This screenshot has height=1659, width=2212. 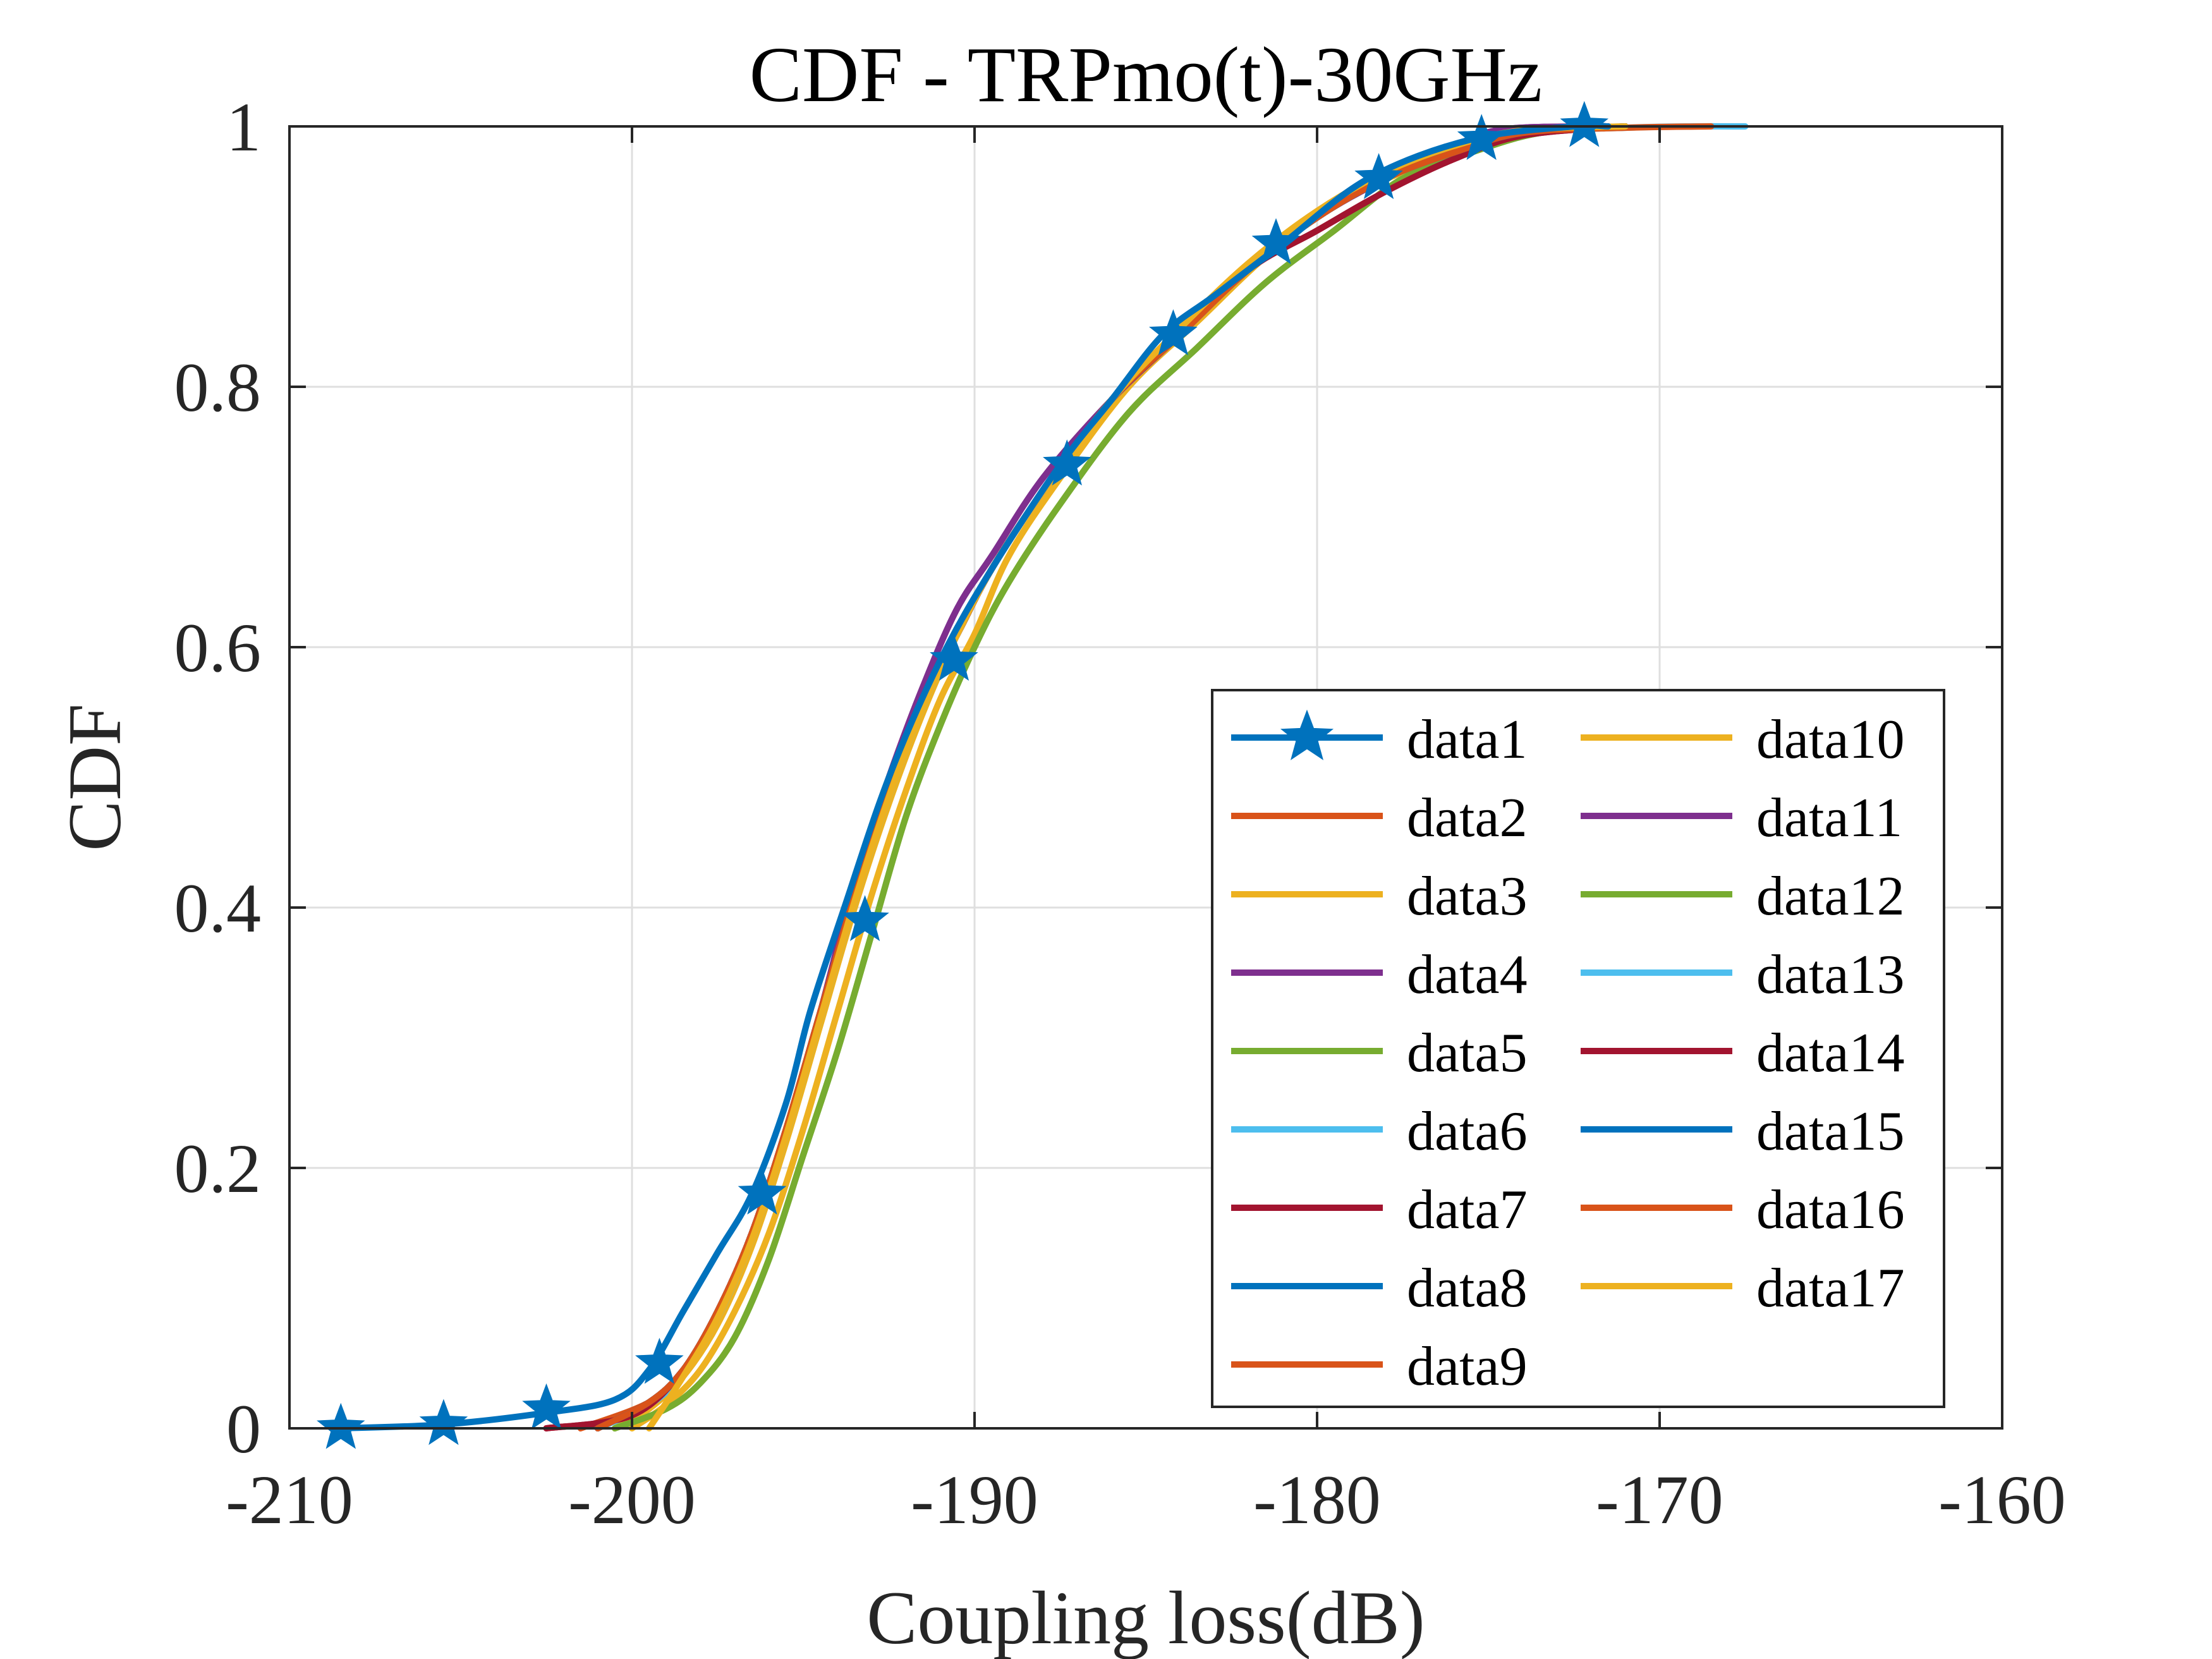 I want to click on legend-label-data4: data4, so click(x=1467, y=975).